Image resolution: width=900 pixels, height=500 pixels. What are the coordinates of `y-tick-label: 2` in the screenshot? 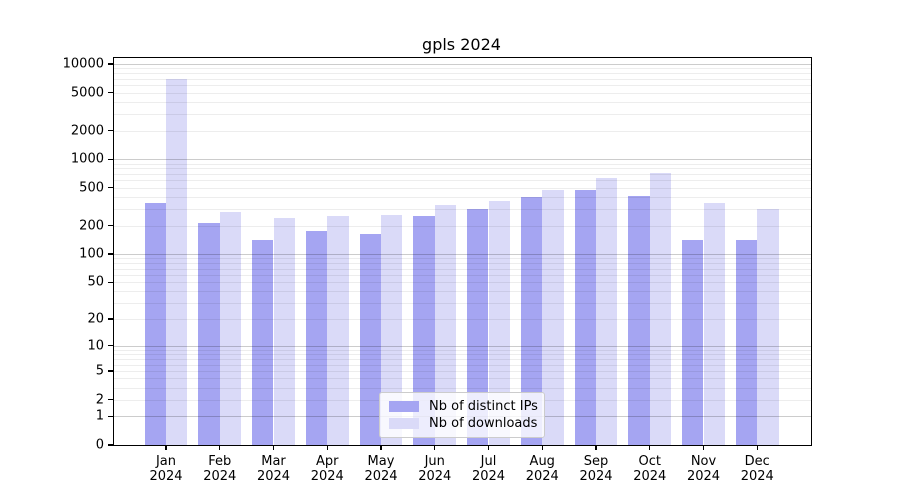 It's located at (99, 400).